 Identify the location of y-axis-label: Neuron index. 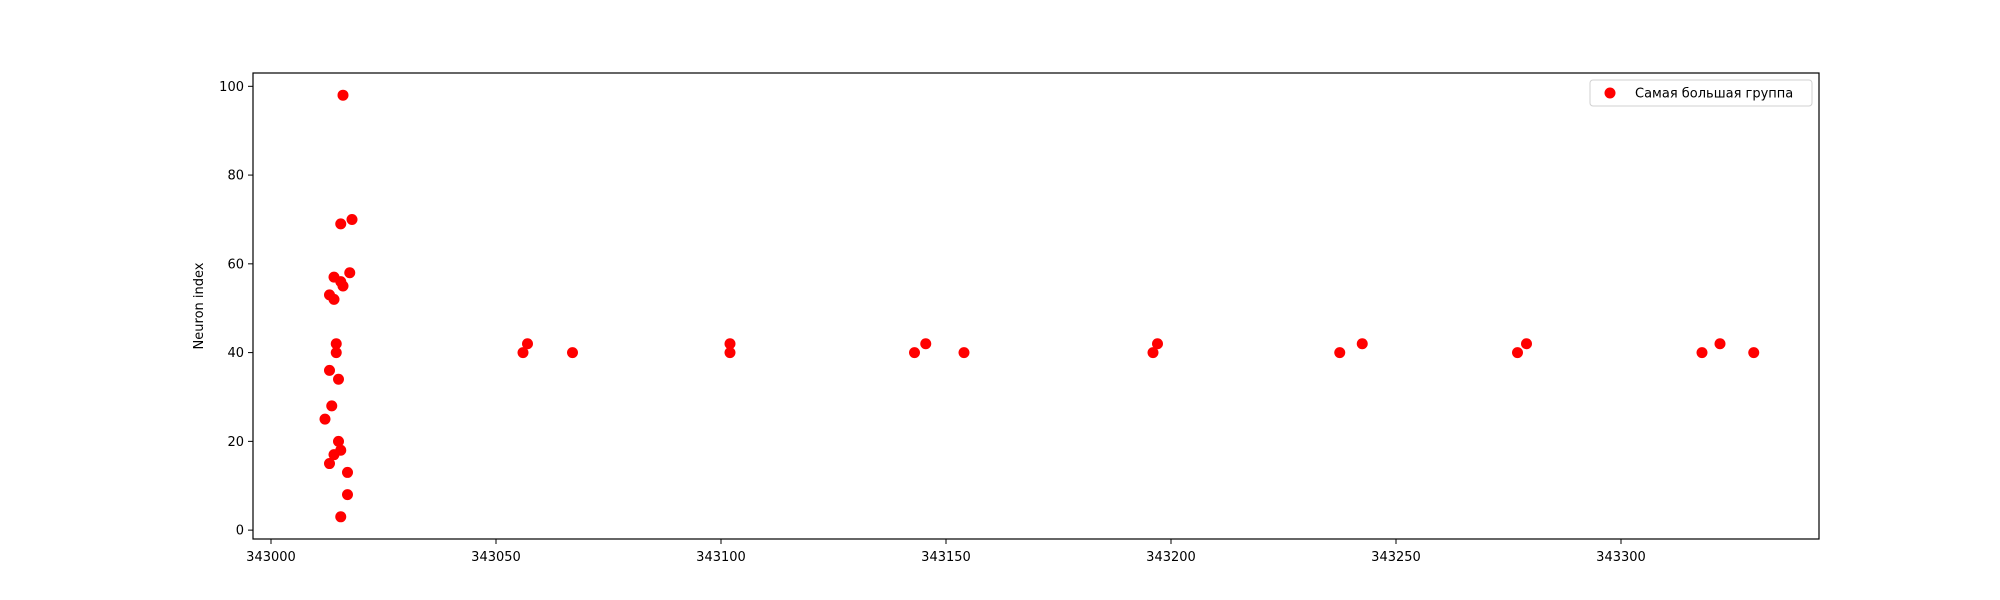
(199, 305).